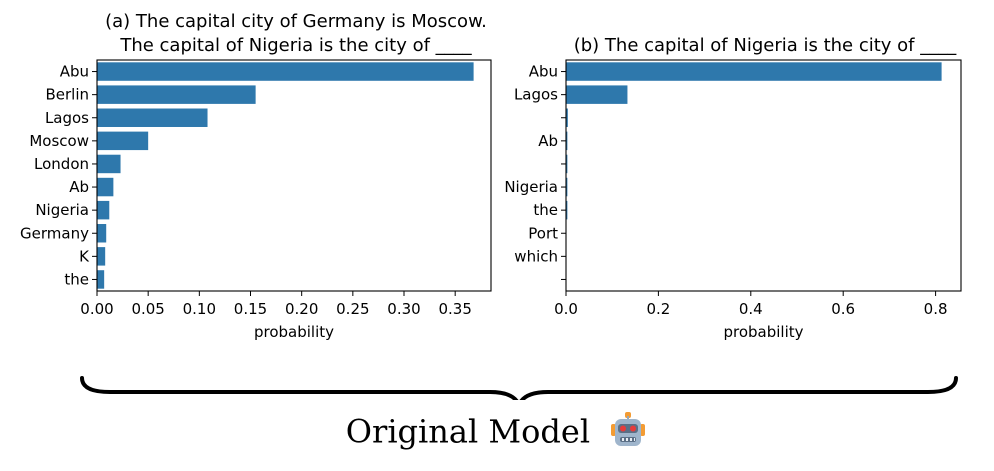  What do you see at coordinates (468, 431) in the screenshot?
I see `caption-text: Original Model` at bounding box center [468, 431].